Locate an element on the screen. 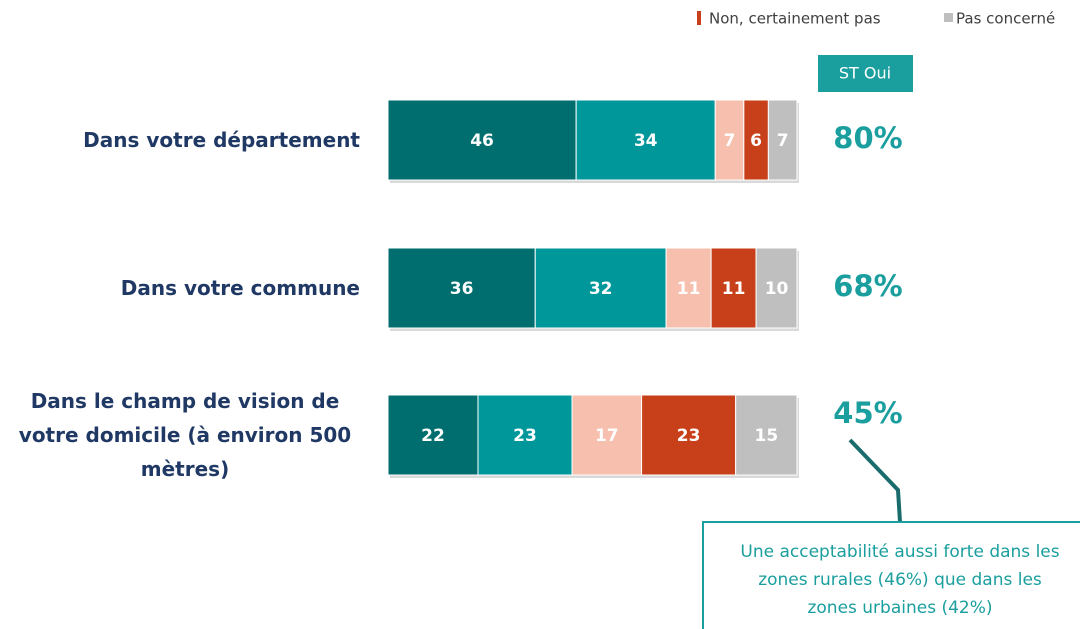  legend-label: Non, certainement pas is located at coordinates (795, 19).